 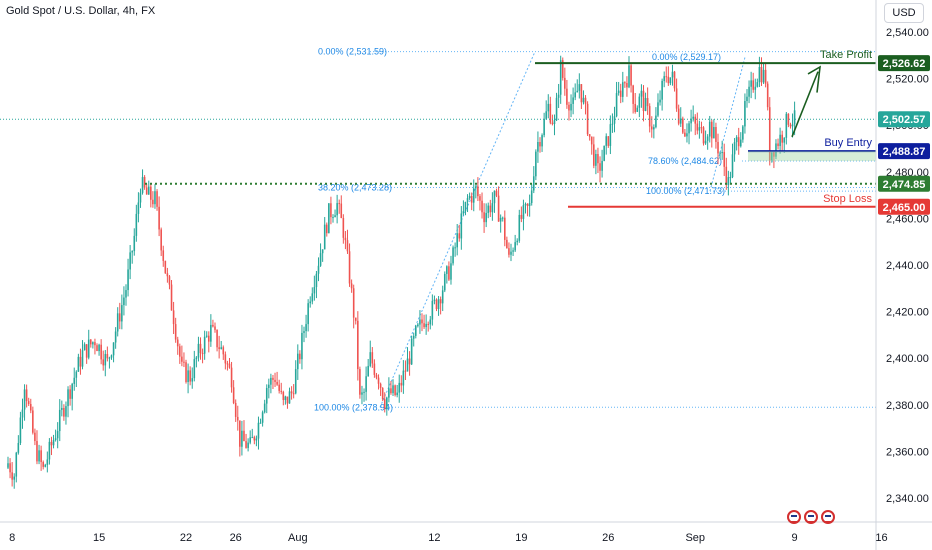 What do you see at coordinates (12, 538) in the screenshot?
I see `x-tick-label: 8` at bounding box center [12, 538].